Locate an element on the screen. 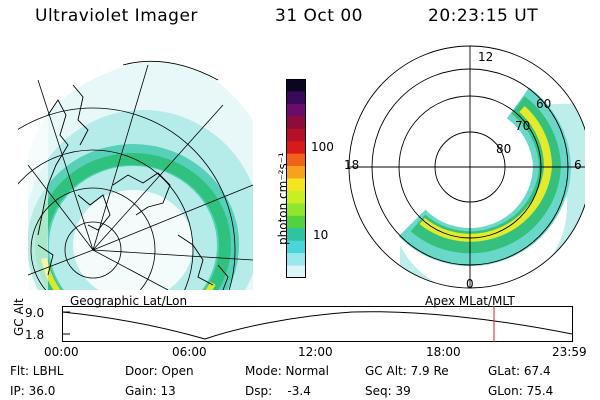  status-gain: Gain: 13 is located at coordinates (150, 391).